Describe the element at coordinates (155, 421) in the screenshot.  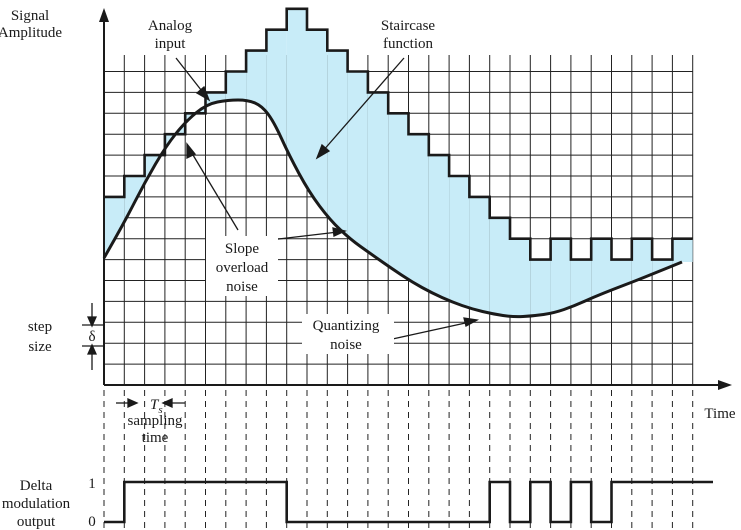
I see `sampling-label-line1: sampling` at that location.